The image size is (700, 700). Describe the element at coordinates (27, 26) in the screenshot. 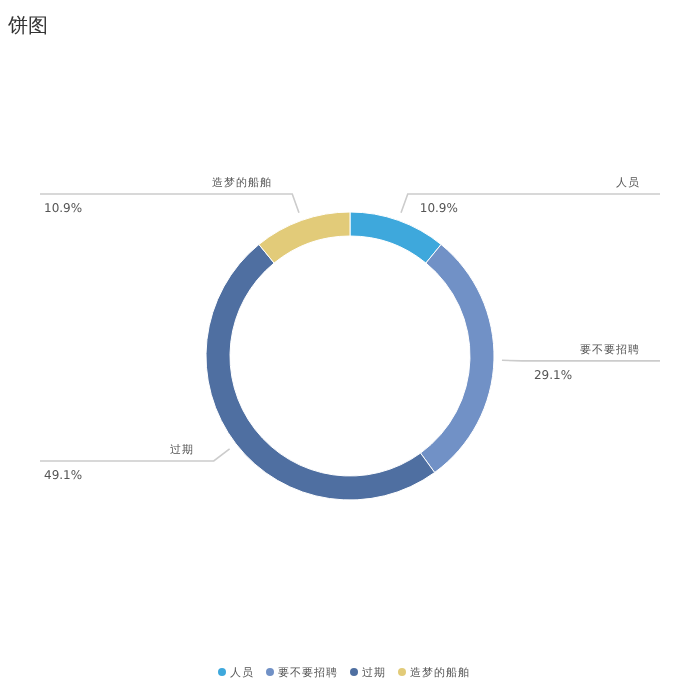

I see `chart-title: 饼图` at that location.